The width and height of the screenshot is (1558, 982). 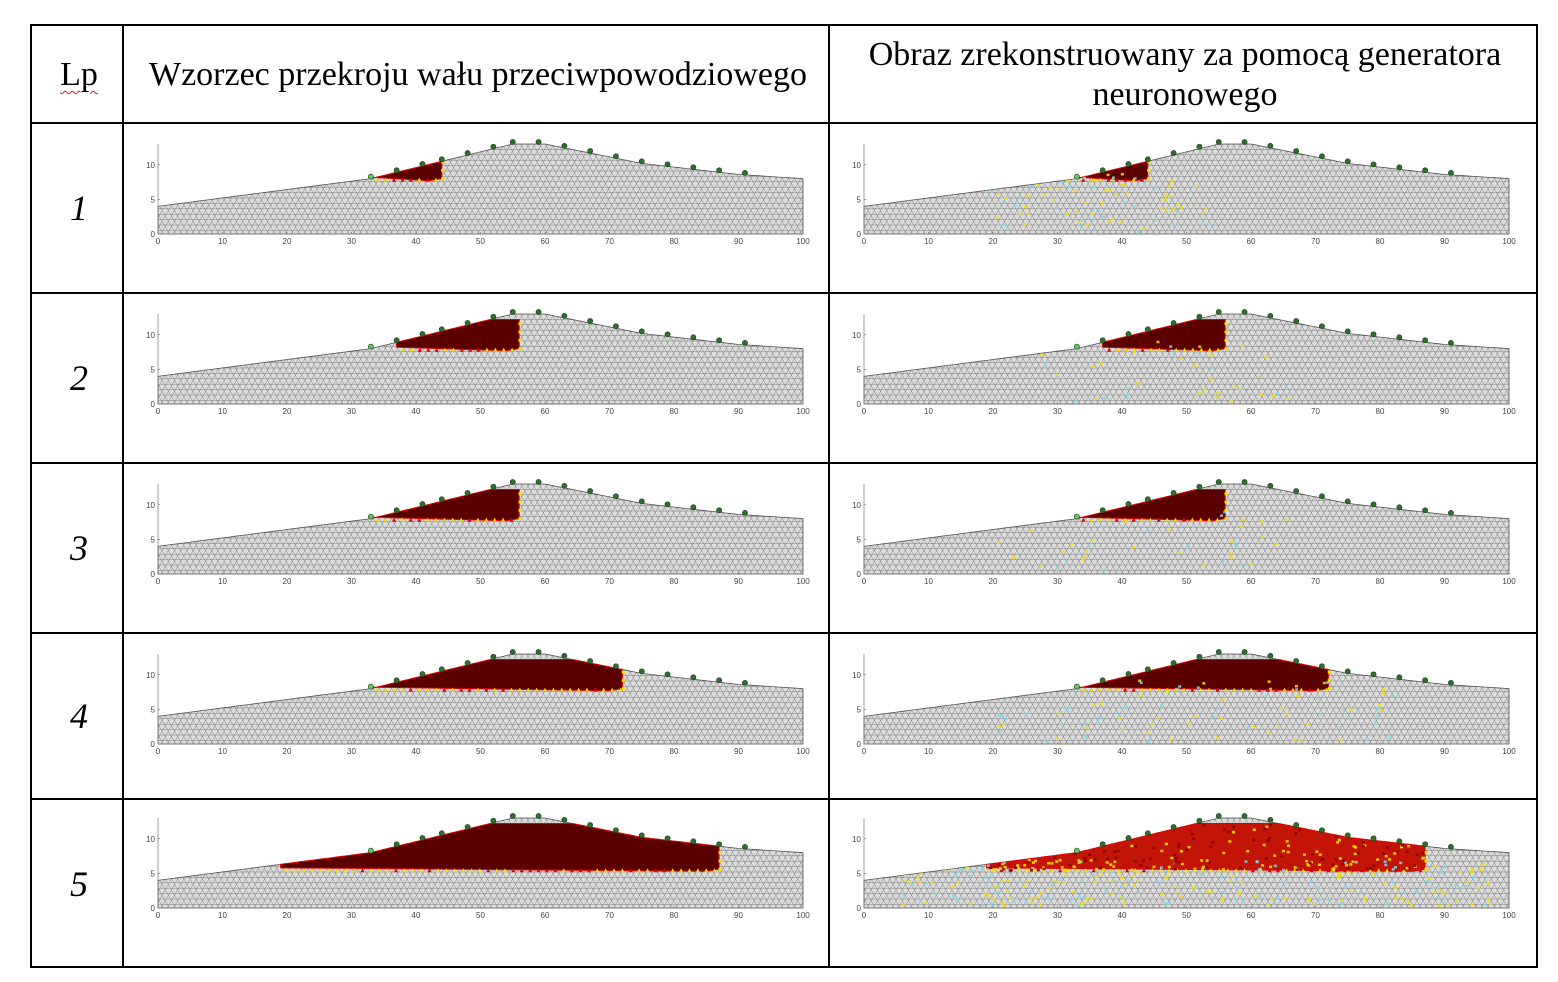 I want to click on row-number: 3, so click(x=79, y=548).